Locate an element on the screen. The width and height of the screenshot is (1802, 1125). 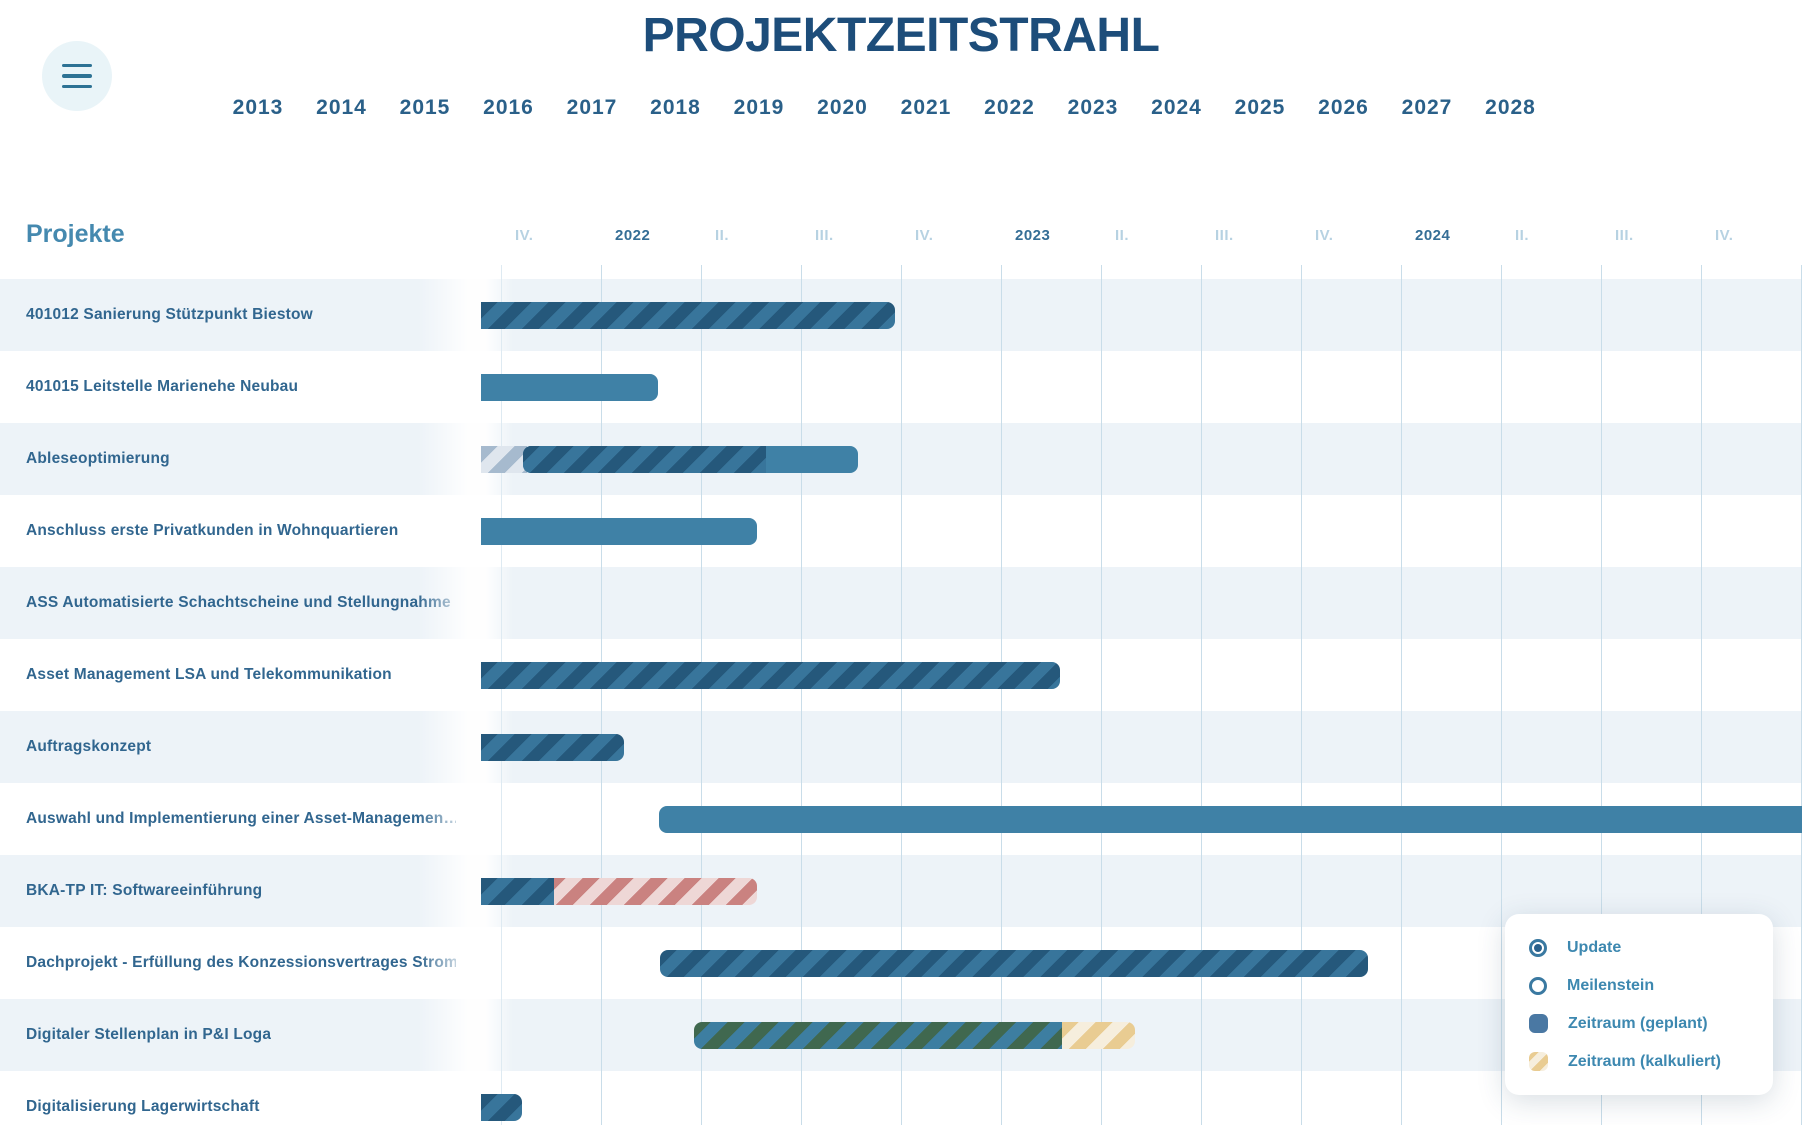
project-row-label: Digitalisierung Lagerwirtschaft is located at coordinates (143, 1106).